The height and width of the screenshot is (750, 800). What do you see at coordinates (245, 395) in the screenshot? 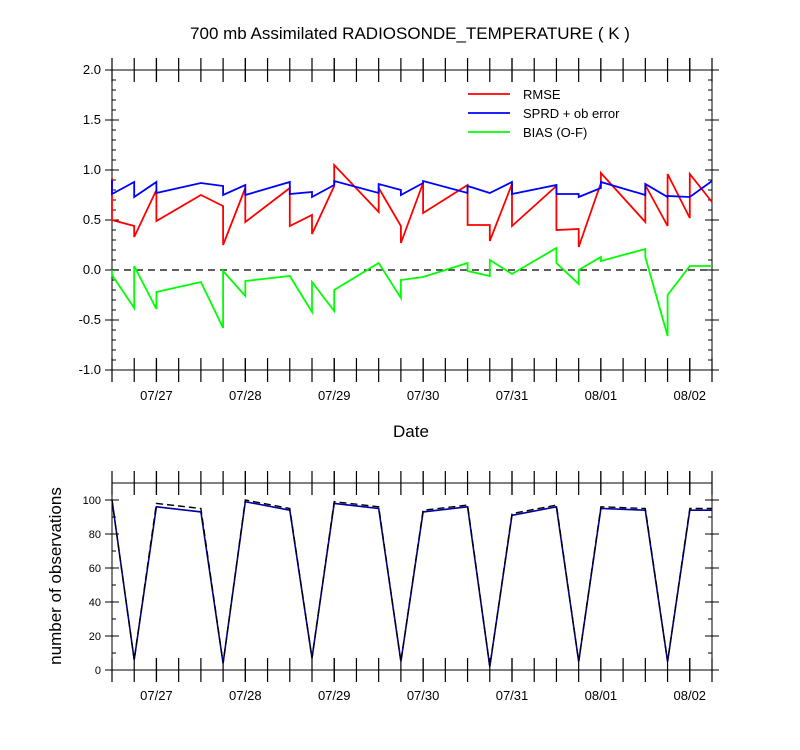
I see `upper-x-tick-label: 07/28` at bounding box center [245, 395].